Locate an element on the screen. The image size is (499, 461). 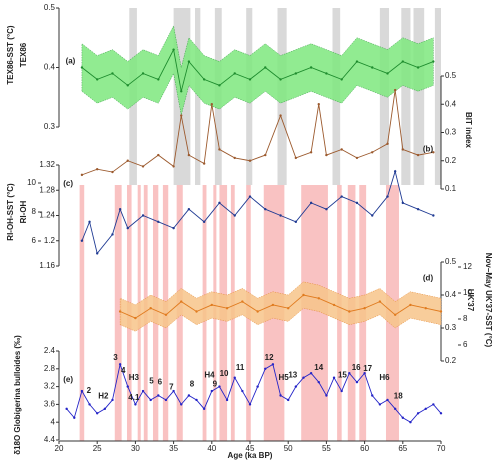
event-label: 8 is located at coordinates (192, 383).